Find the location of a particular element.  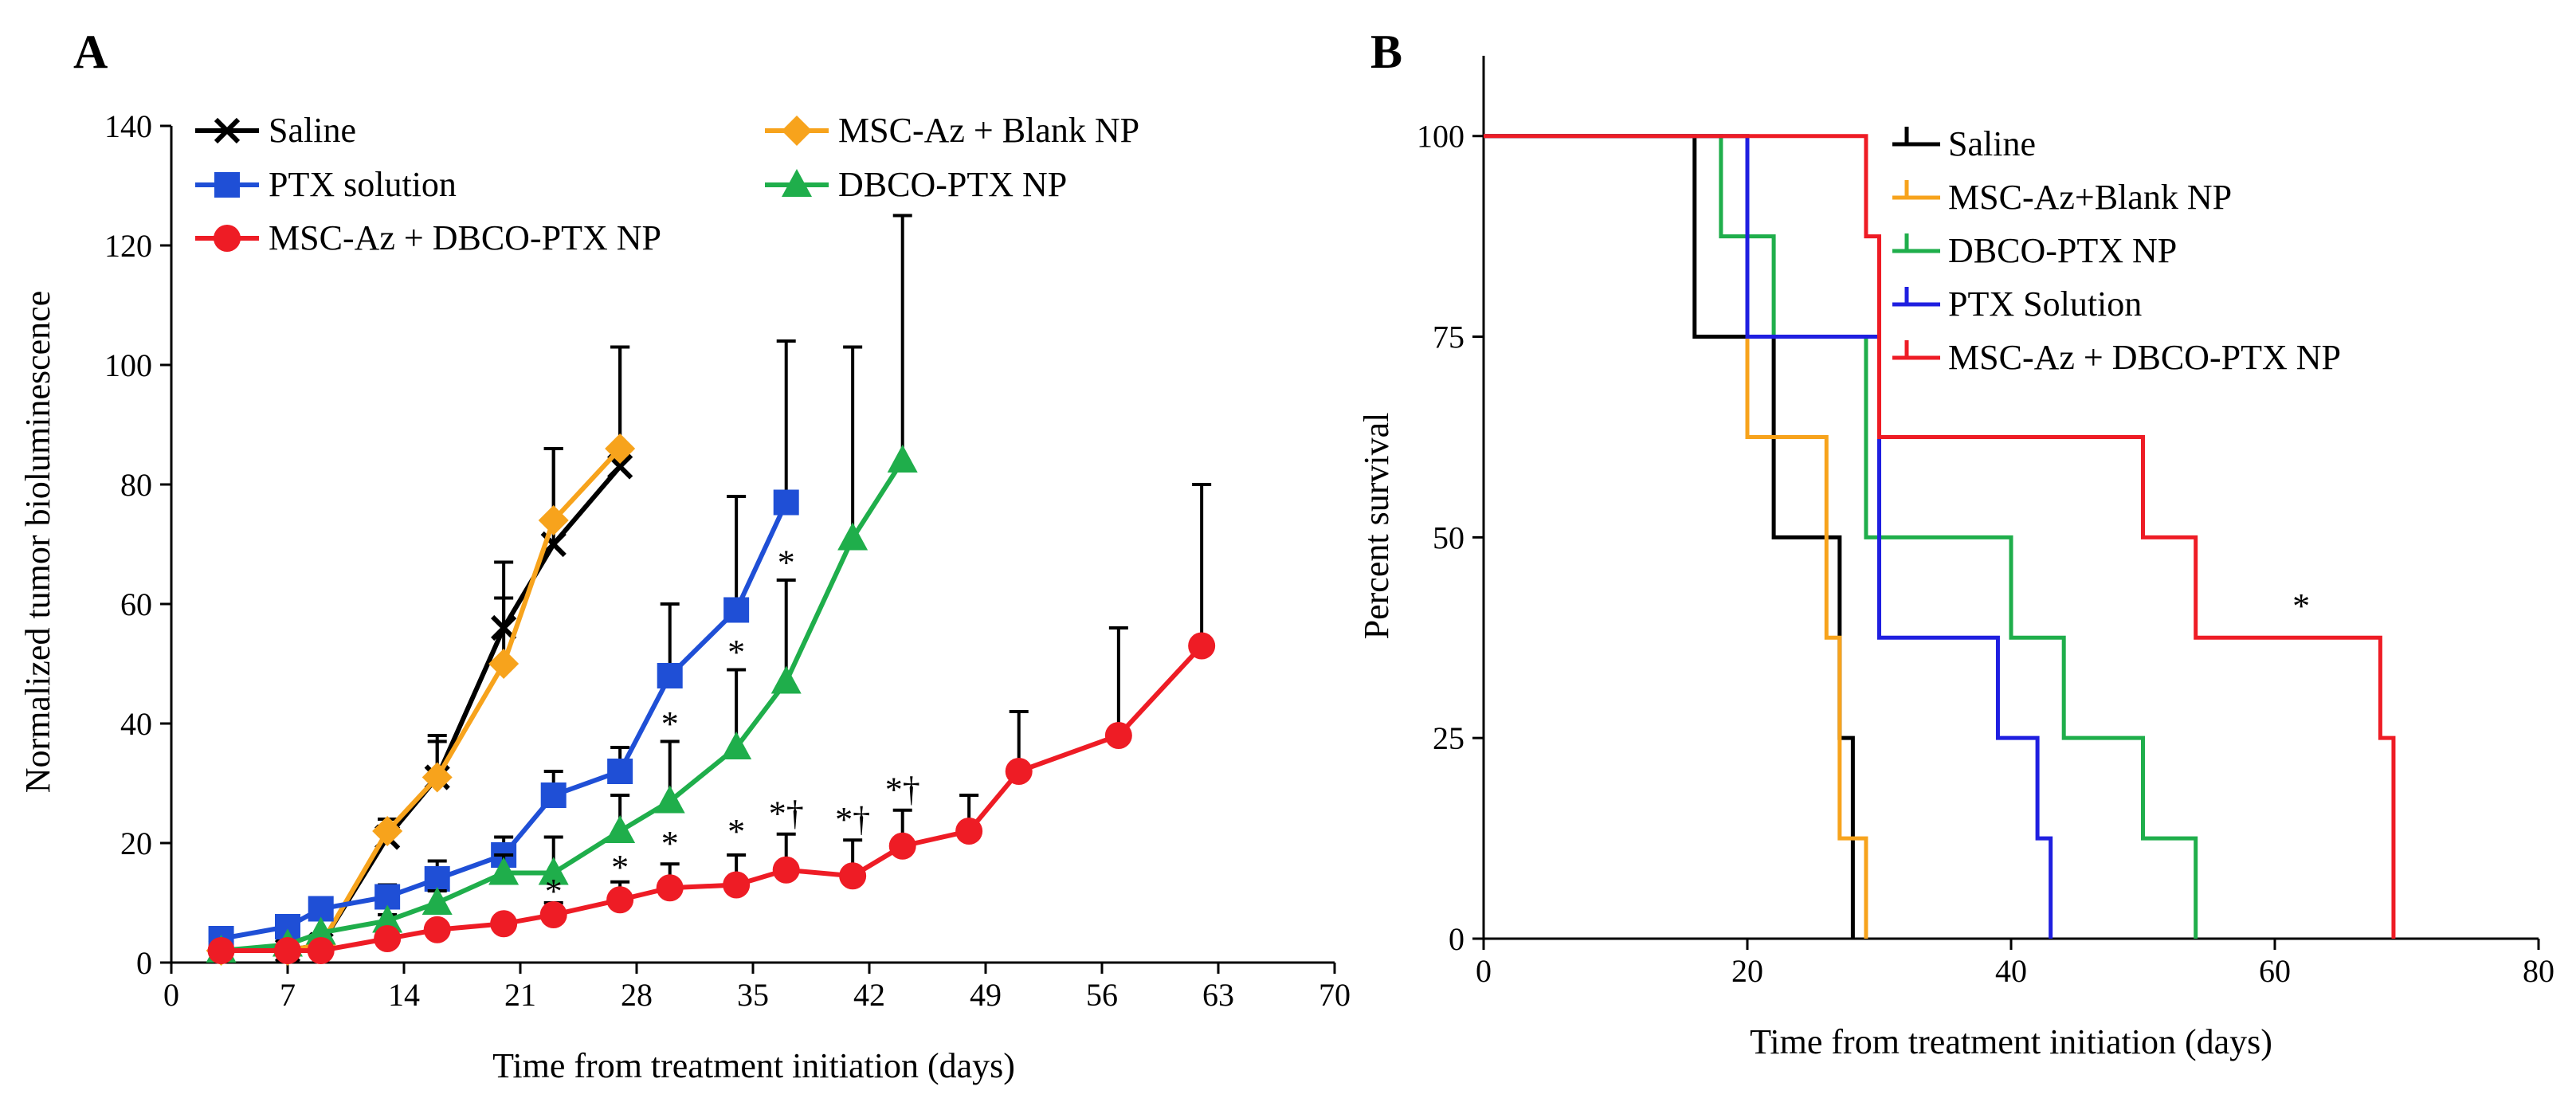

panel-a-y-tick-label: 40 is located at coordinates (136, 724).